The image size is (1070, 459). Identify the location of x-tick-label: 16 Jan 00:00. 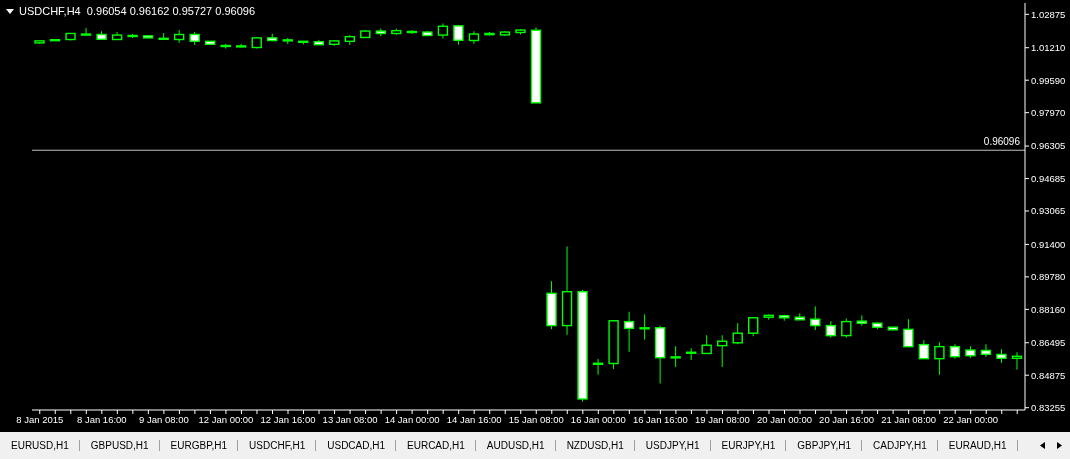
(598, 419).